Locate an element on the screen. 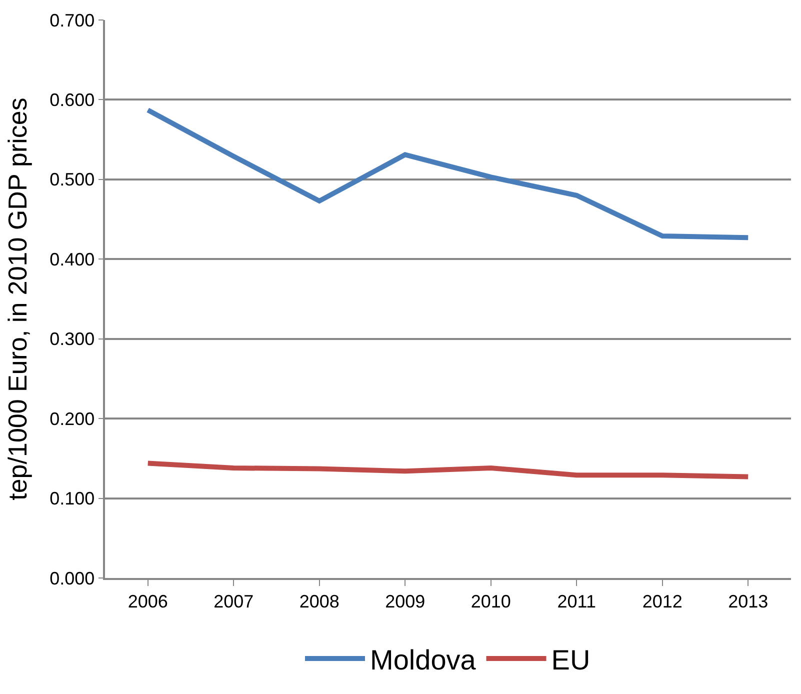  y-tick-label: 0.200 is located at coordinates (72, 418).